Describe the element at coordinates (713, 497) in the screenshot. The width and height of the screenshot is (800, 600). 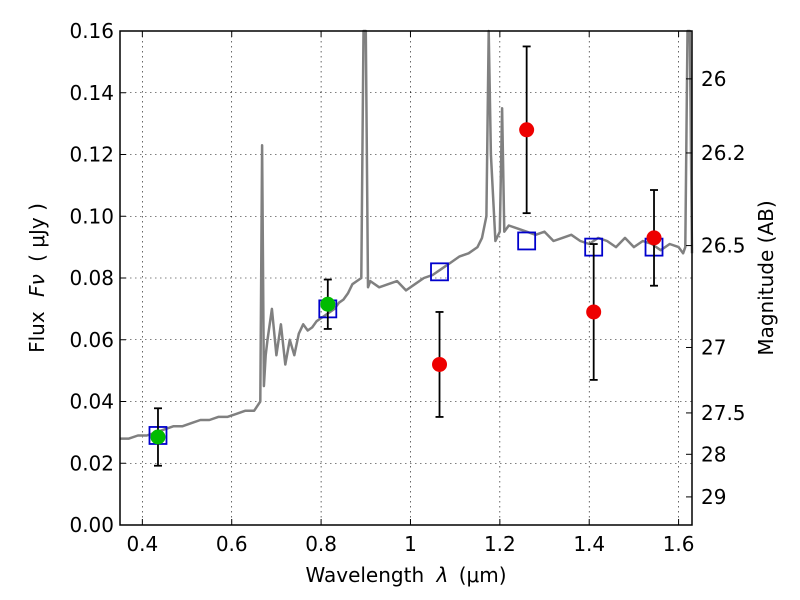
I see `y2-tick-label: 29` at that location.